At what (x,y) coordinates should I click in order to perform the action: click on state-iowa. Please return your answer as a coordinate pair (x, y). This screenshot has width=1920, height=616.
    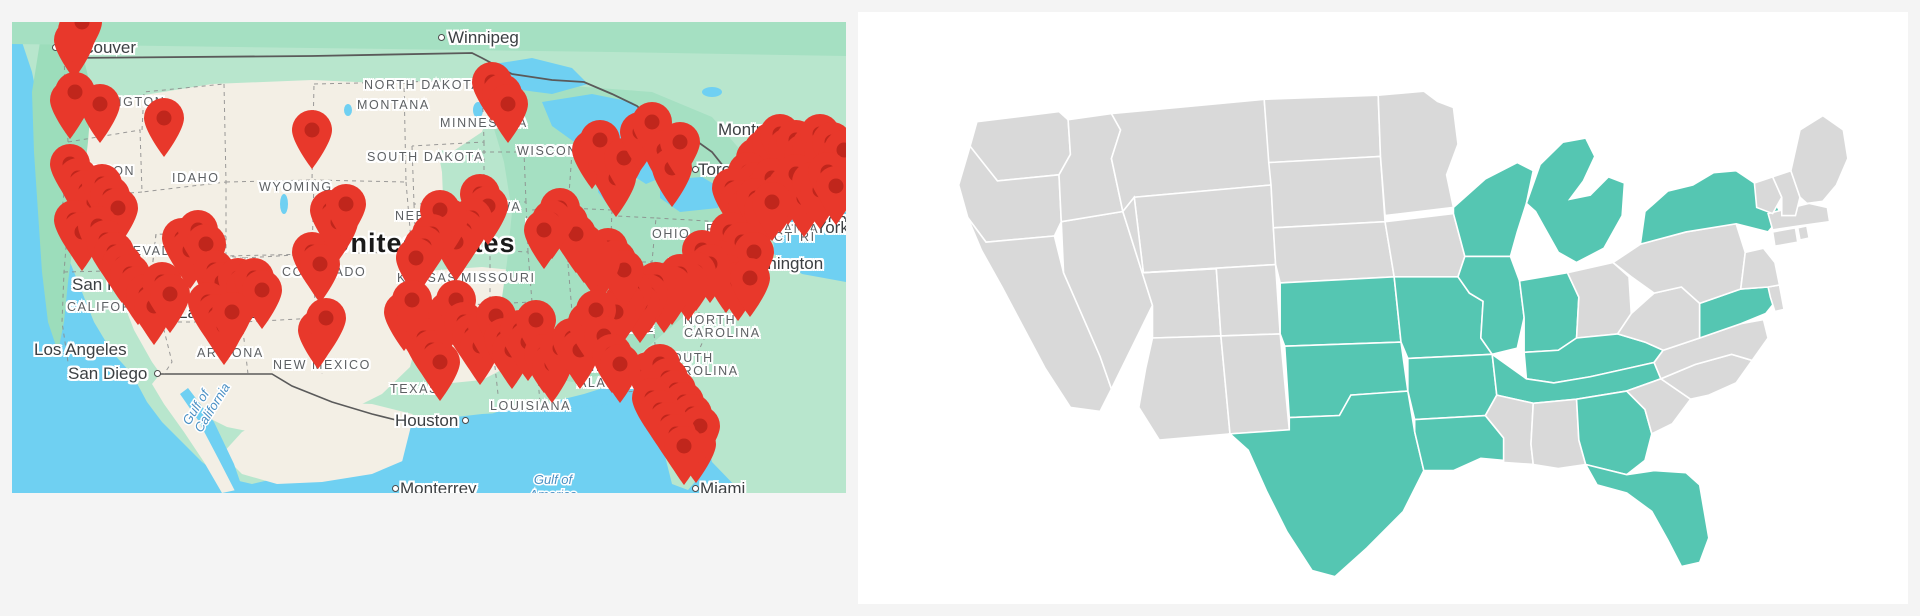
    Looking at the image, I should click on (1425, 245).